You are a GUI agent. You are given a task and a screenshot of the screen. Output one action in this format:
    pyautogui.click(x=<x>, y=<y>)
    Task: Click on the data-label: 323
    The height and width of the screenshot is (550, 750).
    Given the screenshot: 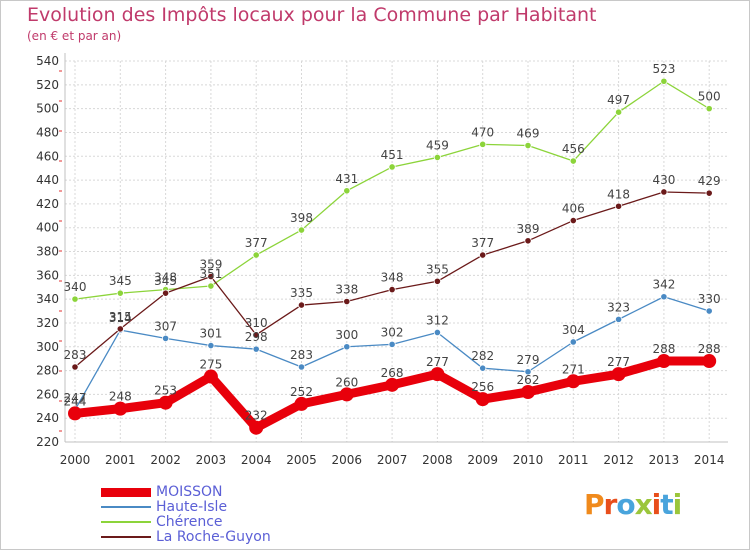 What is the action you would take?
    pyautogui.click(x=618, y=307)
    